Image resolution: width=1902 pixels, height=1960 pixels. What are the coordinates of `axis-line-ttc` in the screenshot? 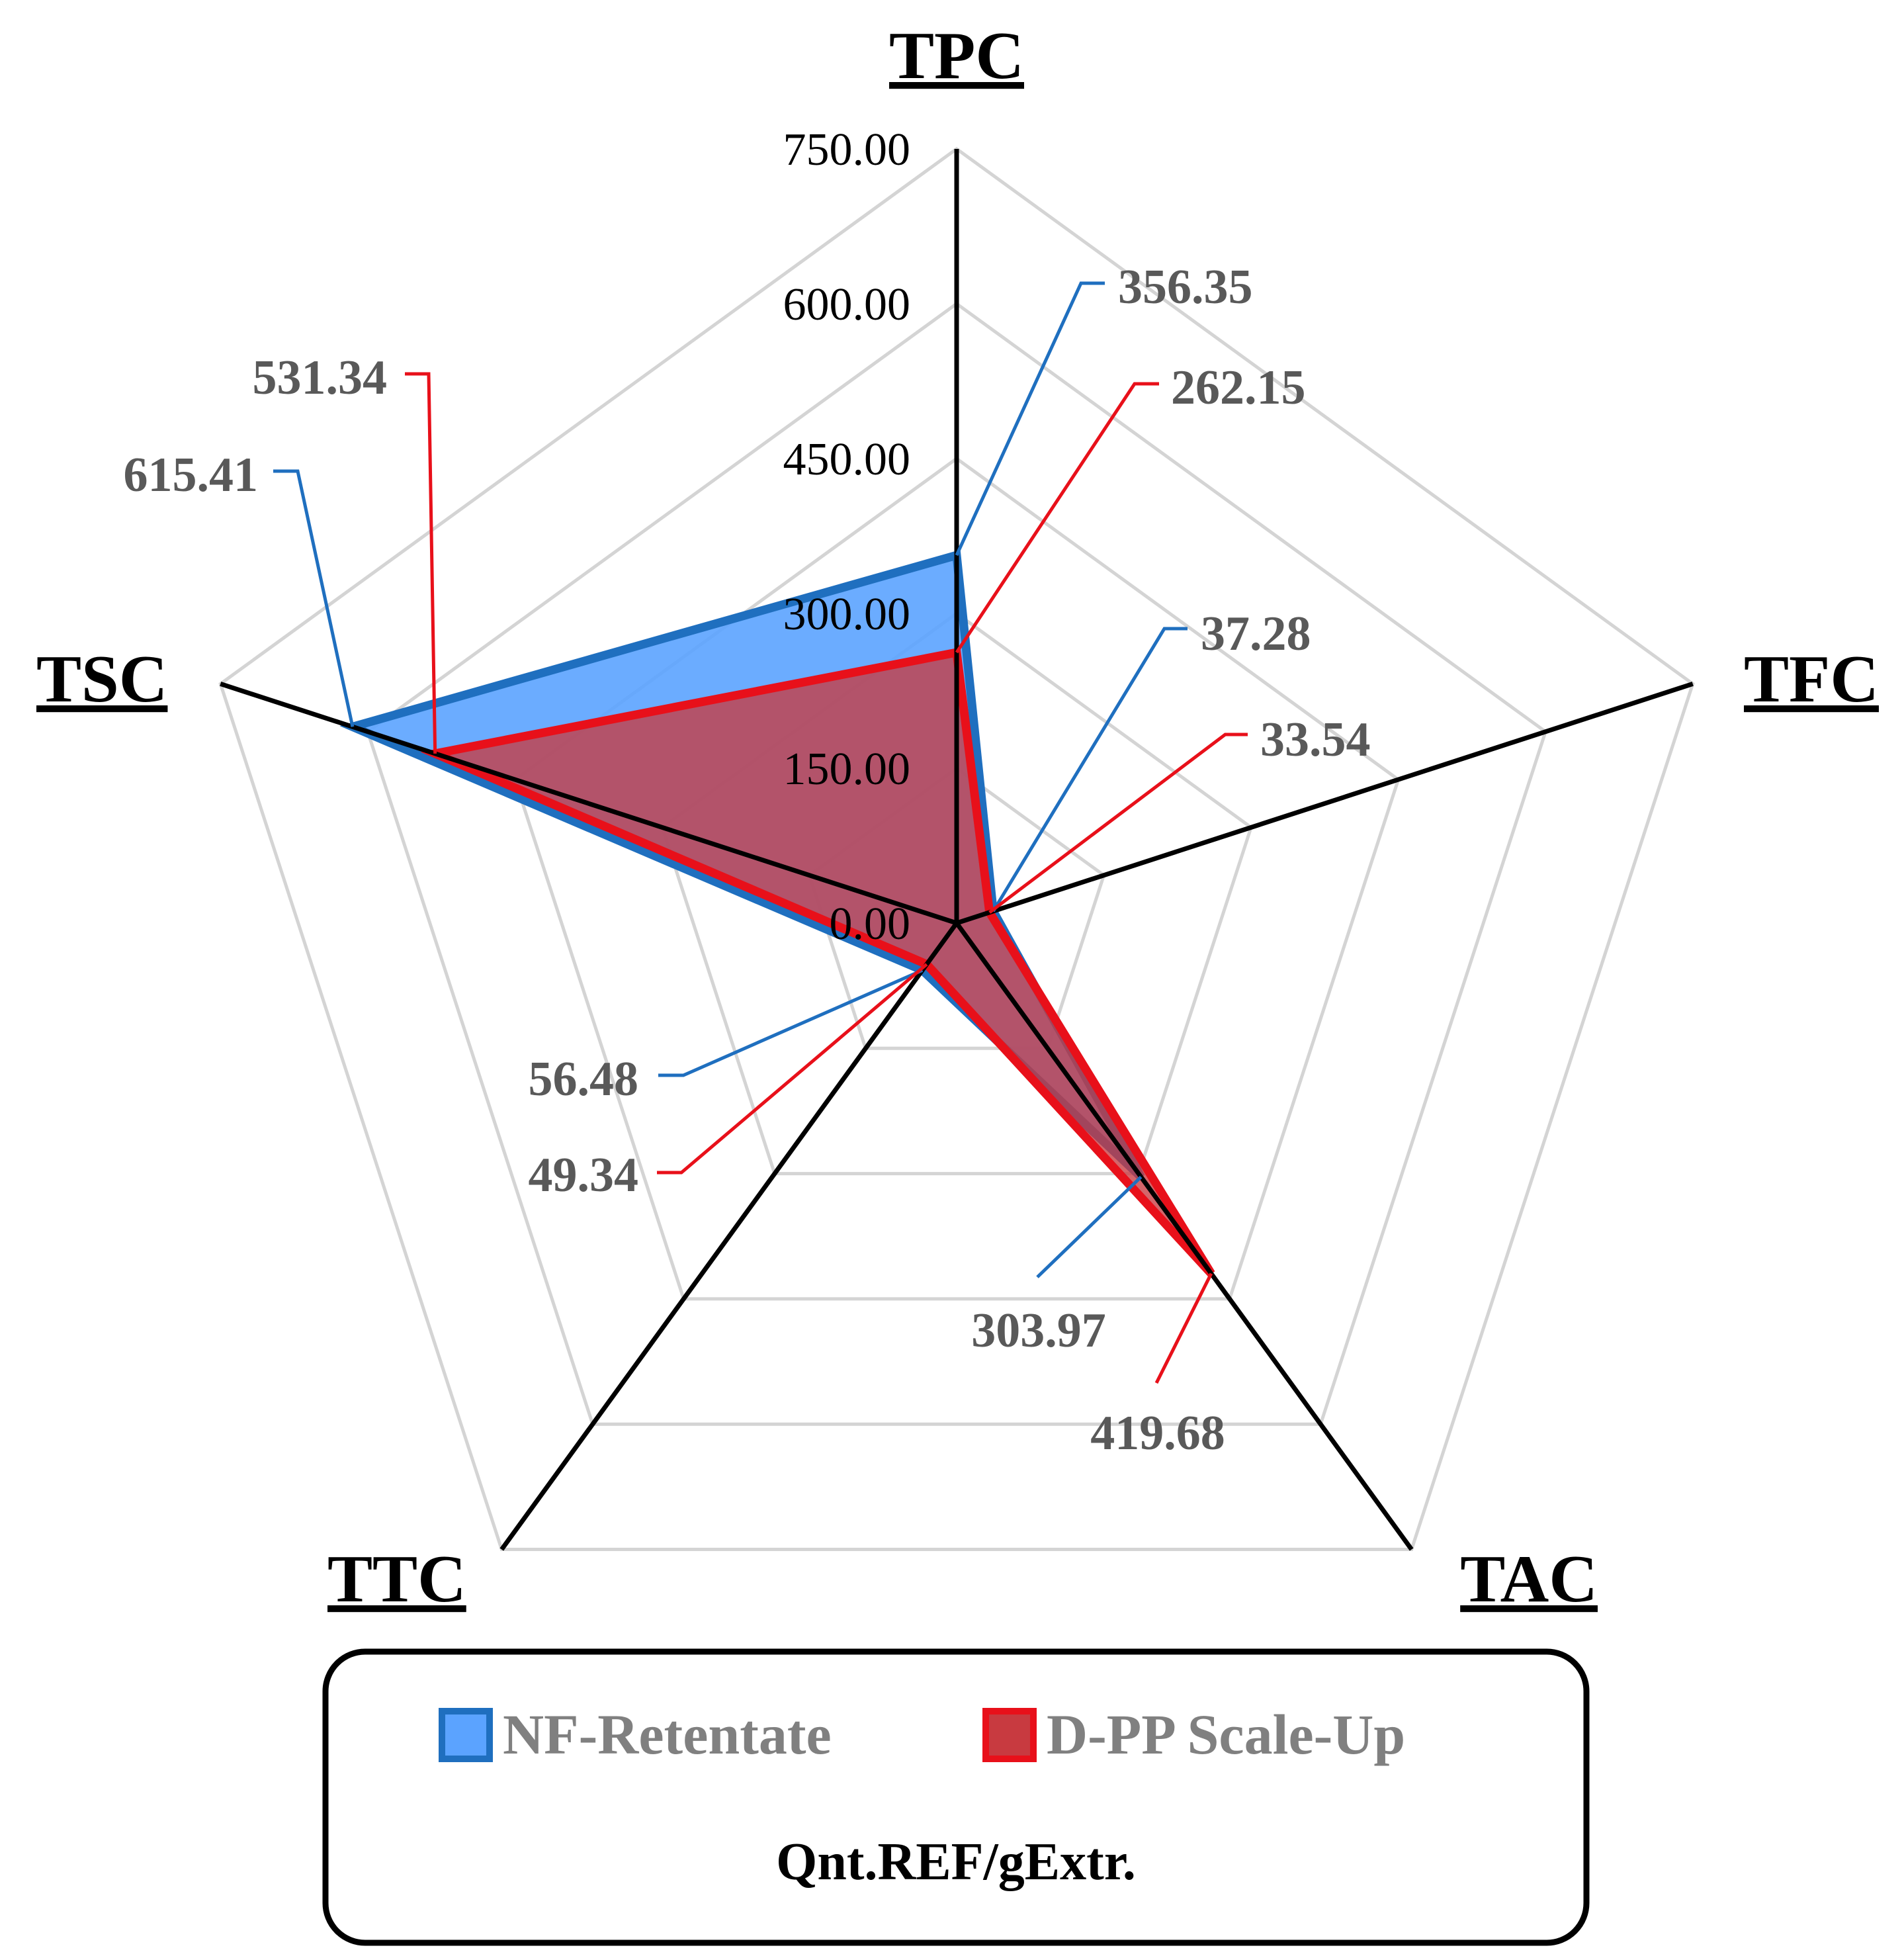 It's located at (729, 1236).